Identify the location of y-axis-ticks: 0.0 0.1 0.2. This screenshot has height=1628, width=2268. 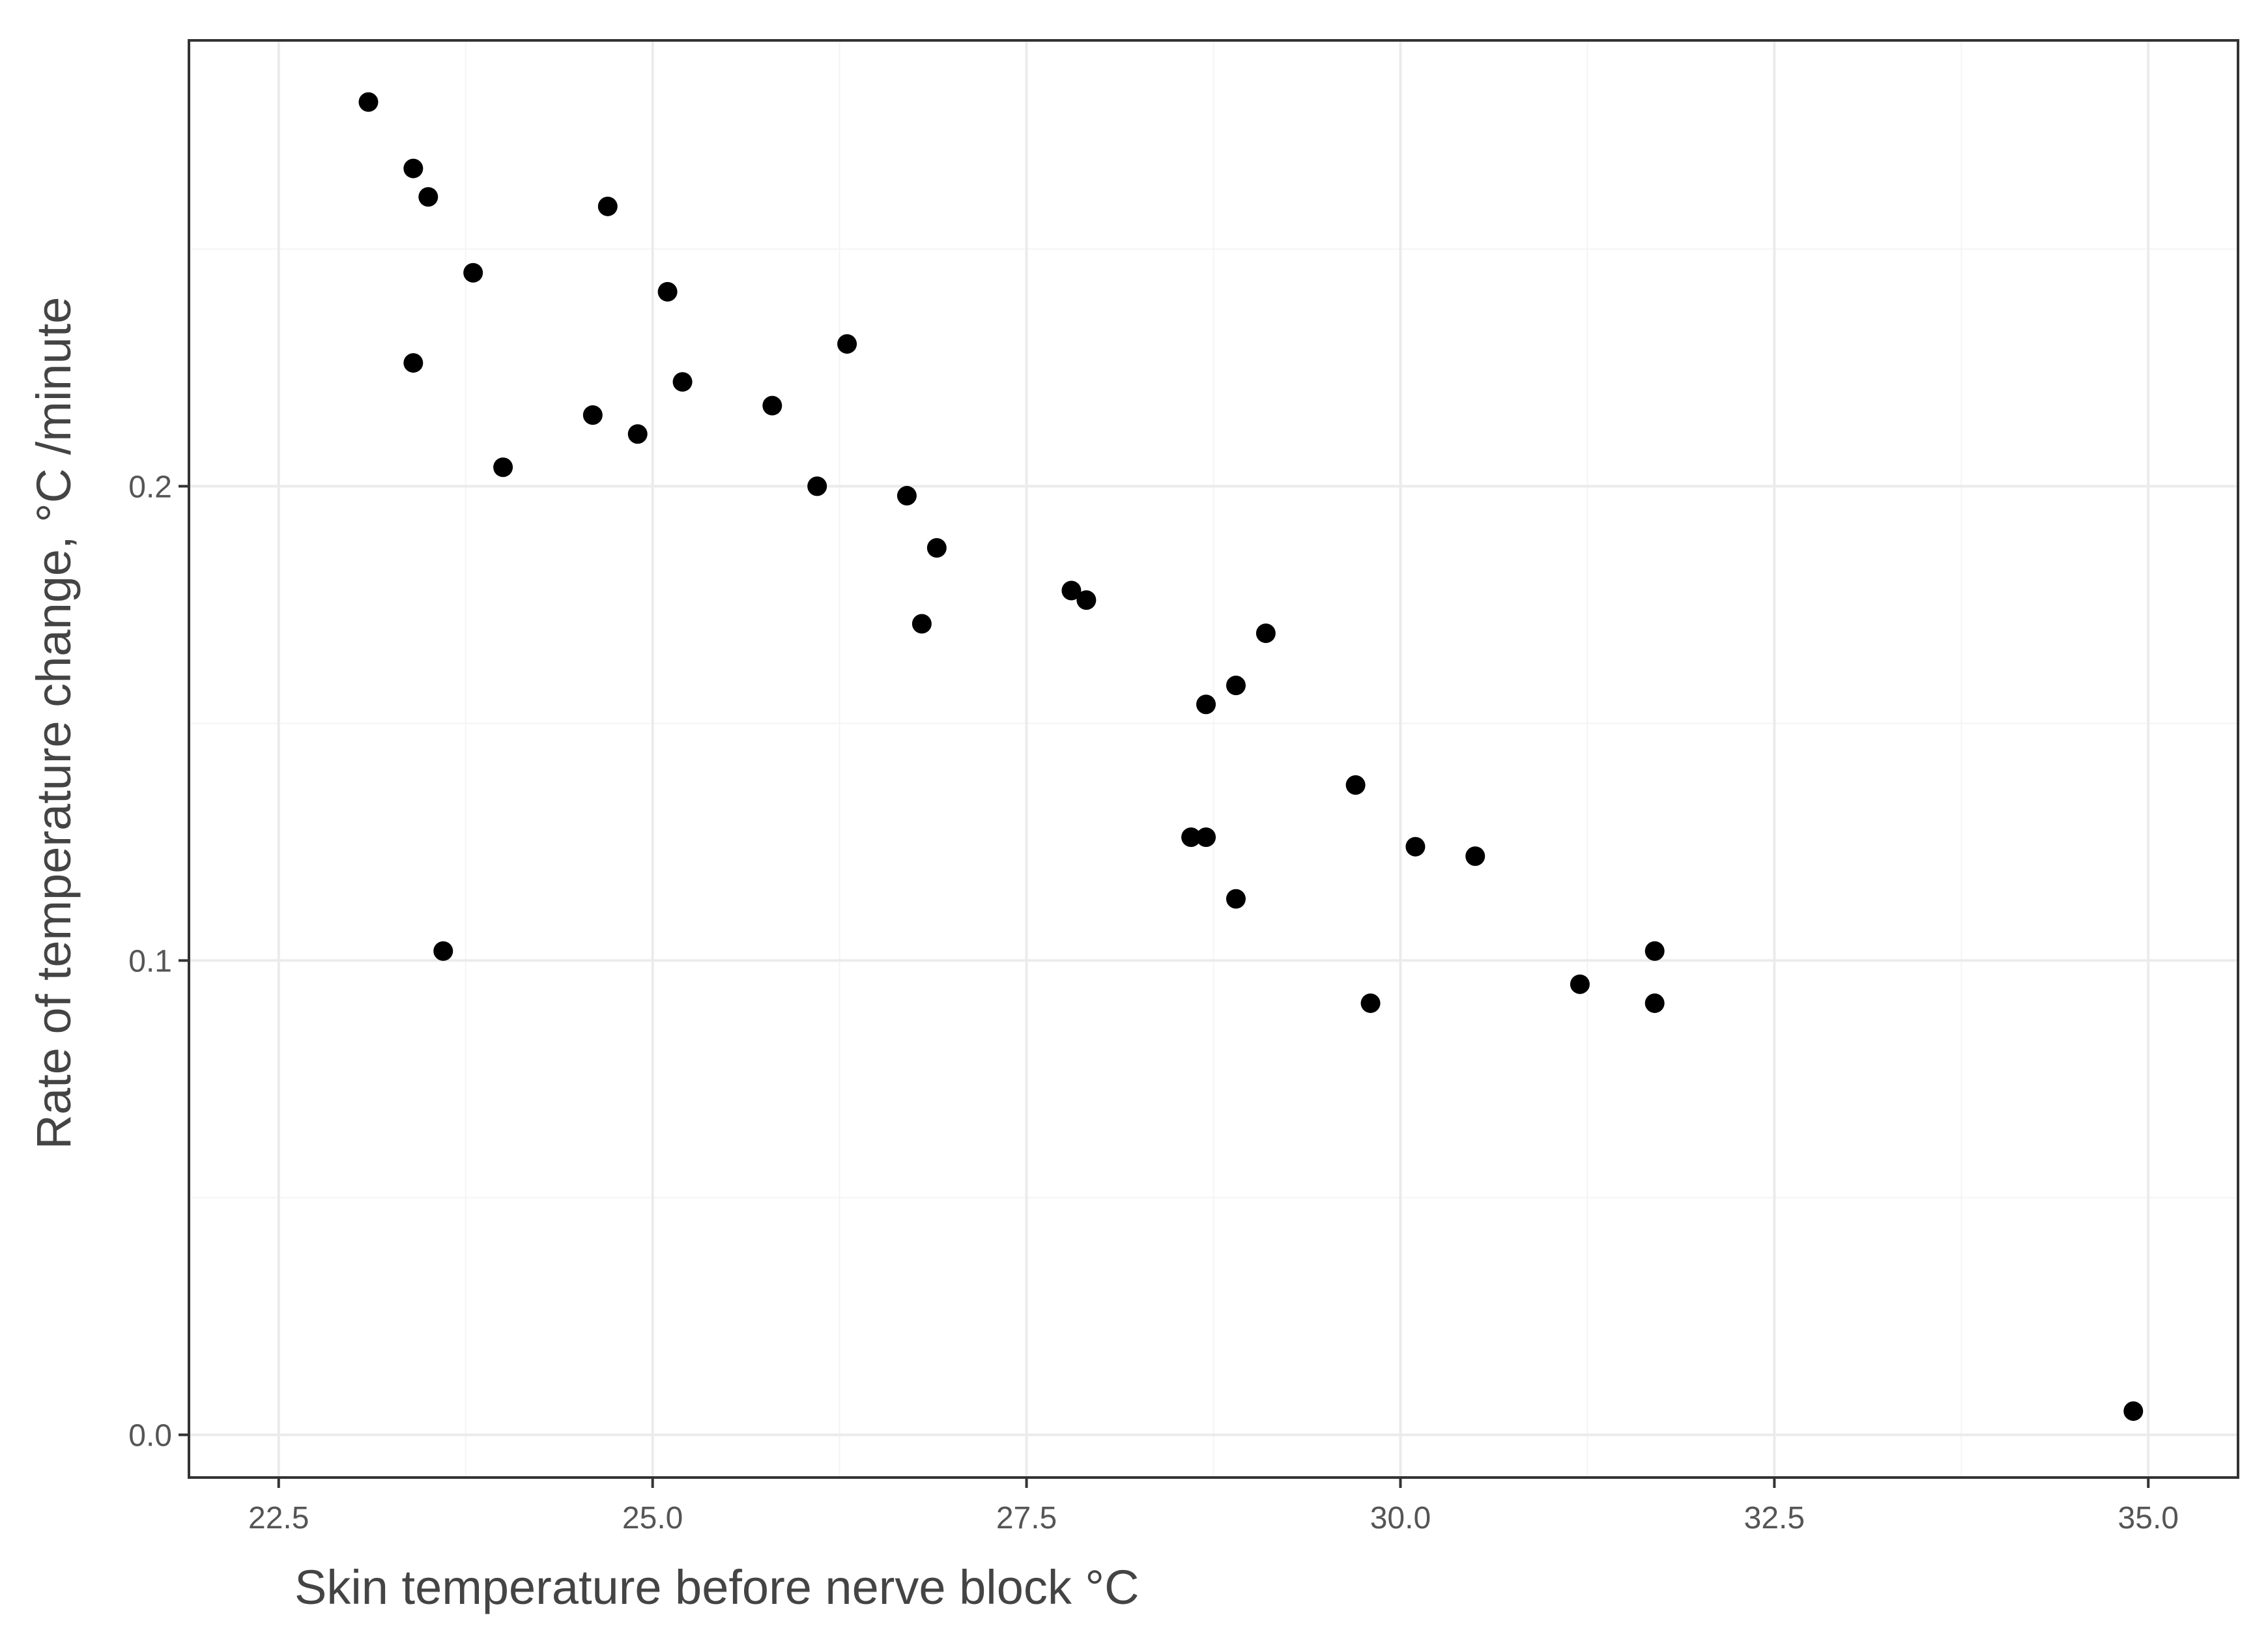
(158, 961).